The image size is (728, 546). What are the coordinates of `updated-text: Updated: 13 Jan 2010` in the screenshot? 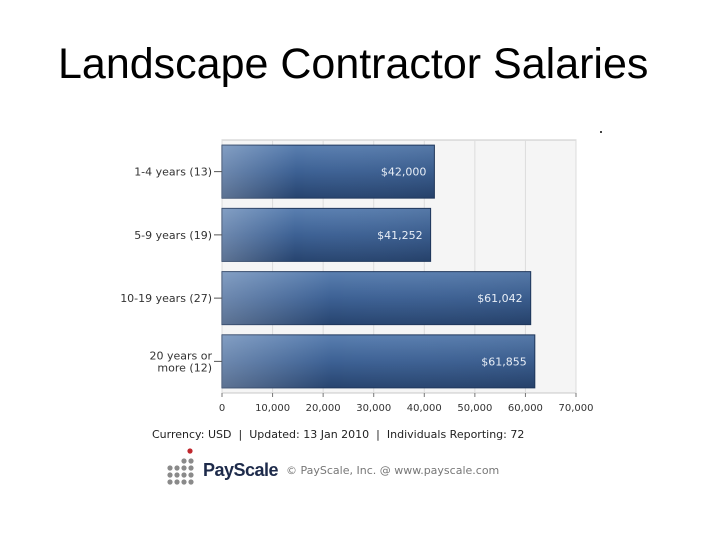 It's located at (309, 434).